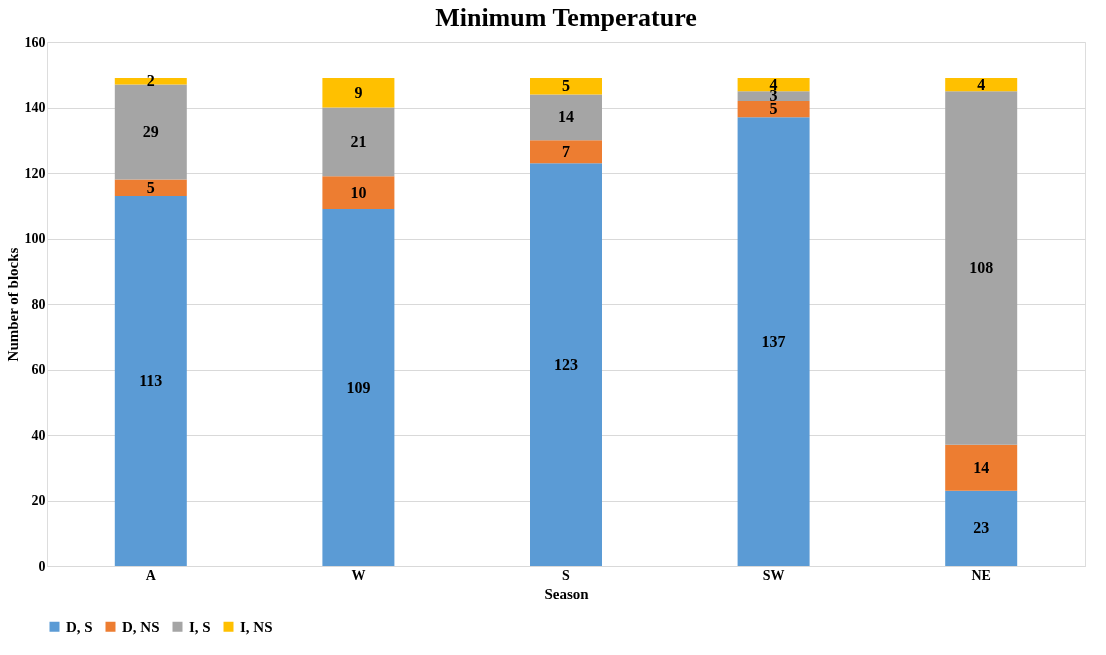 The height and width of the screenshot is (655, 1106). Describe the element at coordinates (141, 626) in the screenshot. I see `legend-label: D, NS` at that location.